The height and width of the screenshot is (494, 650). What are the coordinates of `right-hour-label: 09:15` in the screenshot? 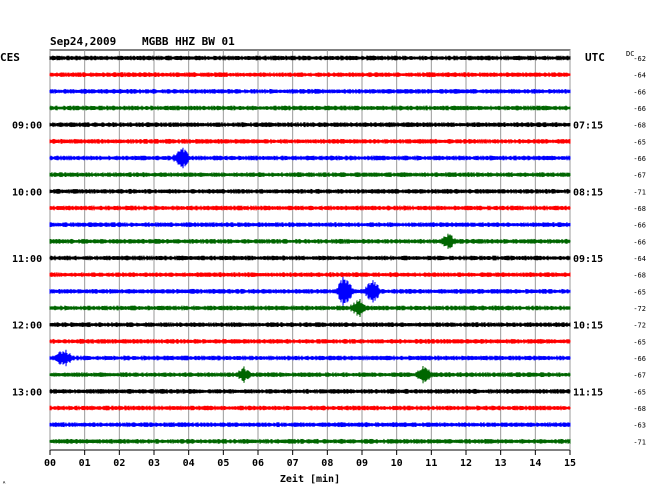 It's located at (588, 259).